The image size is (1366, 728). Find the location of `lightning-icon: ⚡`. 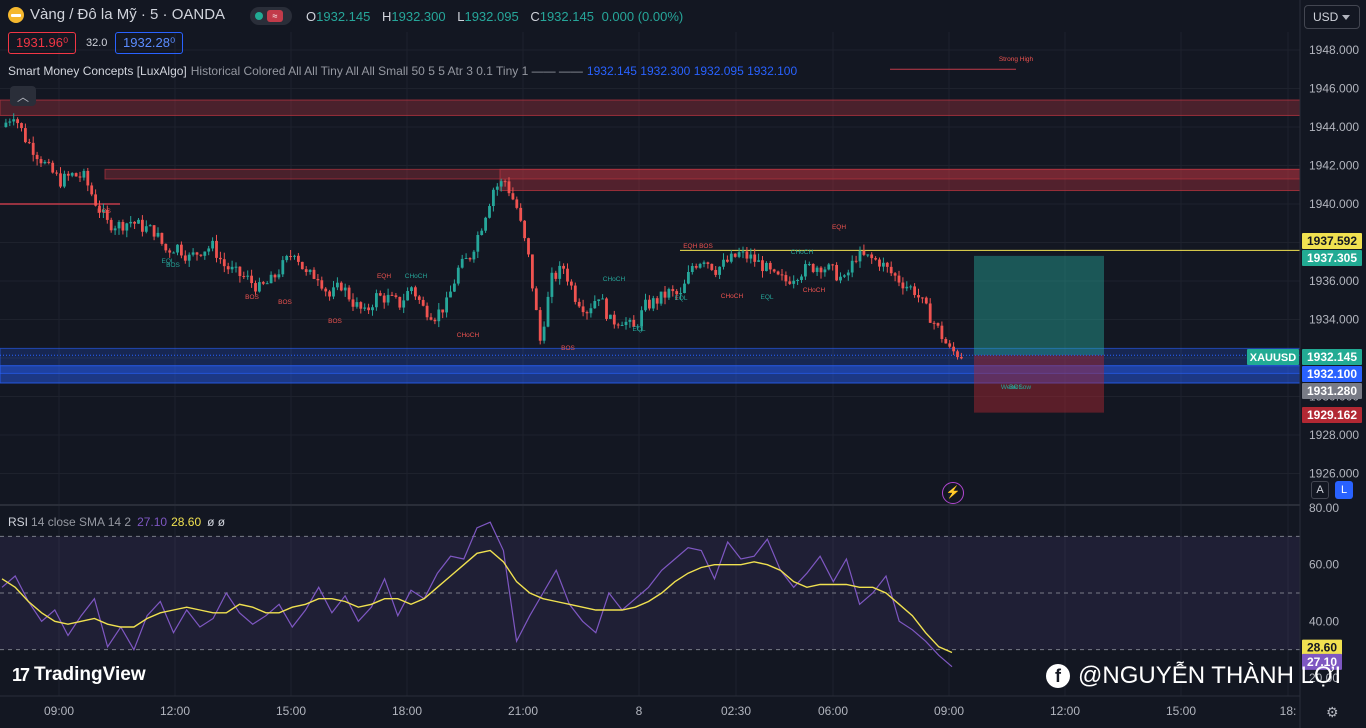

lightning-icon: ⚡ is located at coordinates (953, 493).